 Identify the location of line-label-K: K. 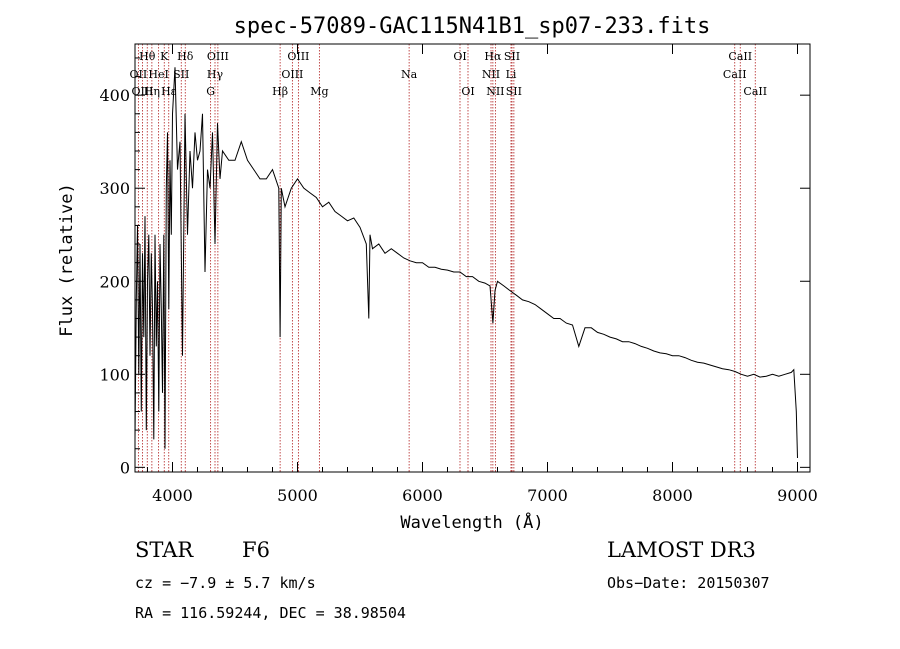
(164, 56).